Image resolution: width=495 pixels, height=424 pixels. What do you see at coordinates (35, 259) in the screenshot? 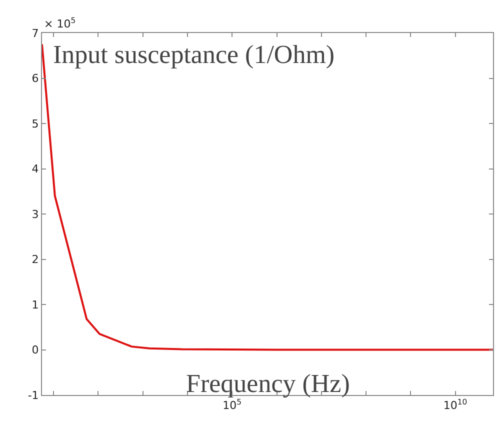
I see `y-tick-label: 2` at bounding box center [35, 259].